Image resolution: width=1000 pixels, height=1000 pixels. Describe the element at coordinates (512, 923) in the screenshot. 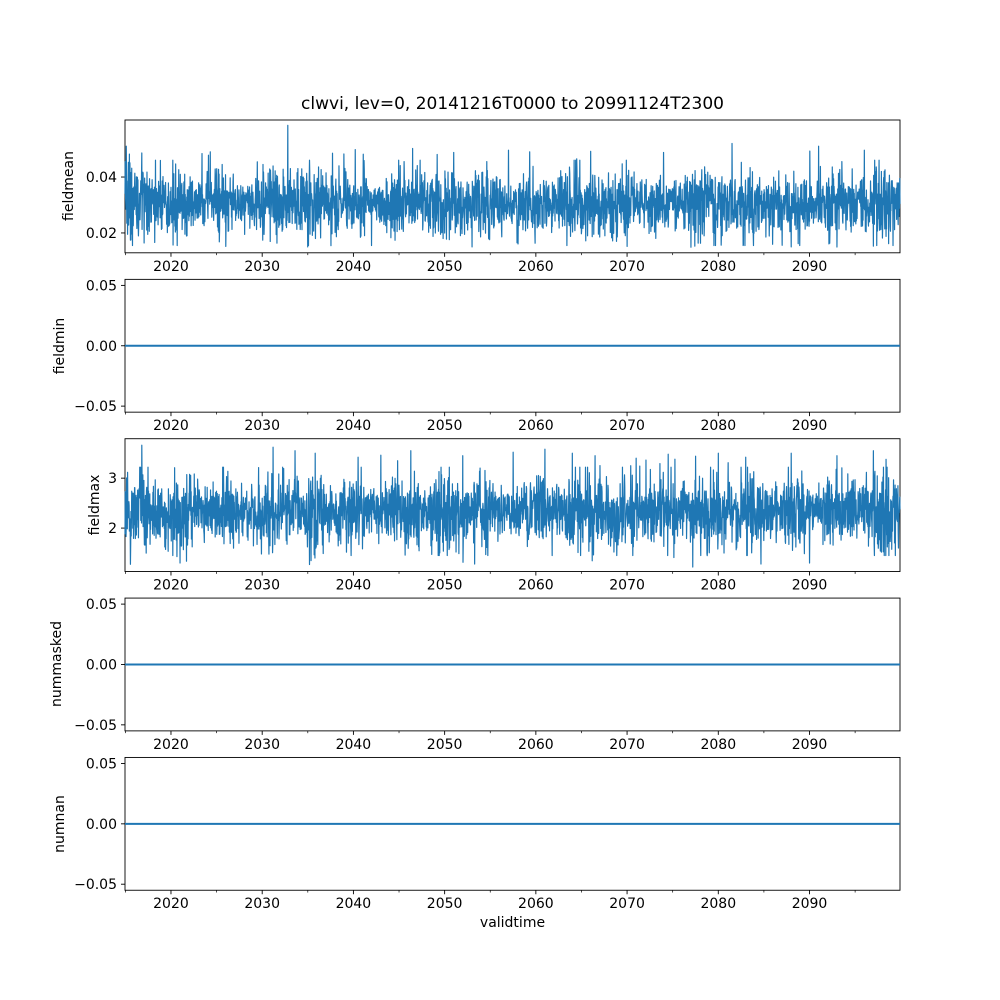

I see `x-axis-label: validtime` at that location.